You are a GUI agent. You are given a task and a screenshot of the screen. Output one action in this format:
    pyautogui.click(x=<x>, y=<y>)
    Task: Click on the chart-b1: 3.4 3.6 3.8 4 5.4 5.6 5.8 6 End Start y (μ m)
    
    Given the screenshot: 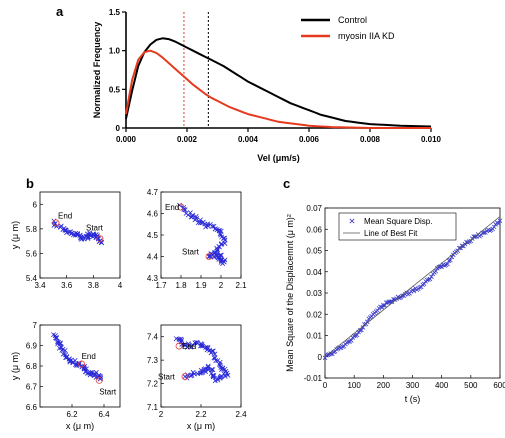 What is the action you would take?
    pyautogui.click(x=66, y=240)
    